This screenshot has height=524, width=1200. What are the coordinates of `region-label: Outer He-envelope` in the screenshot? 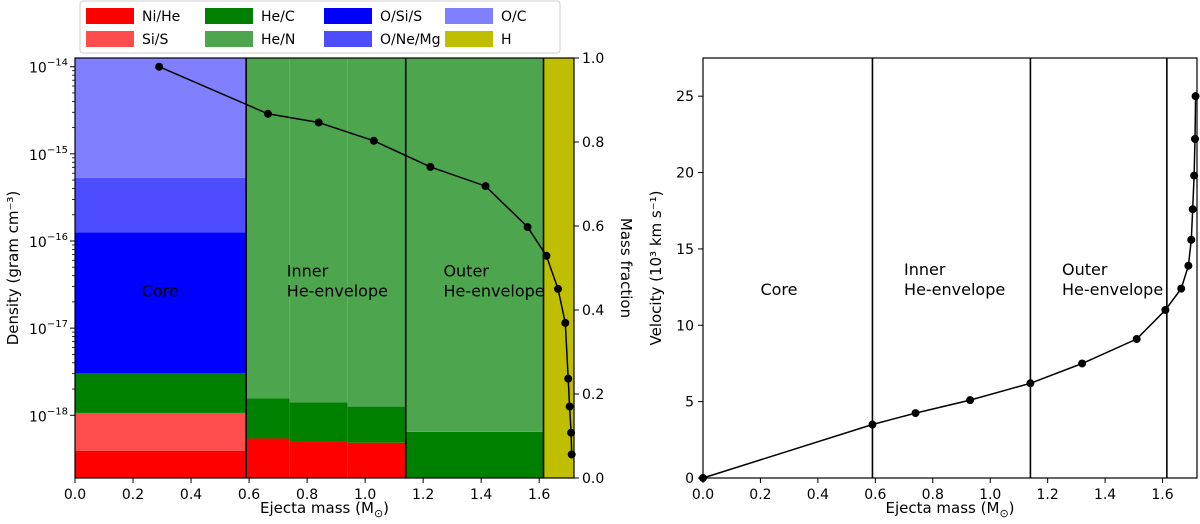 It's located at (1112, 279).